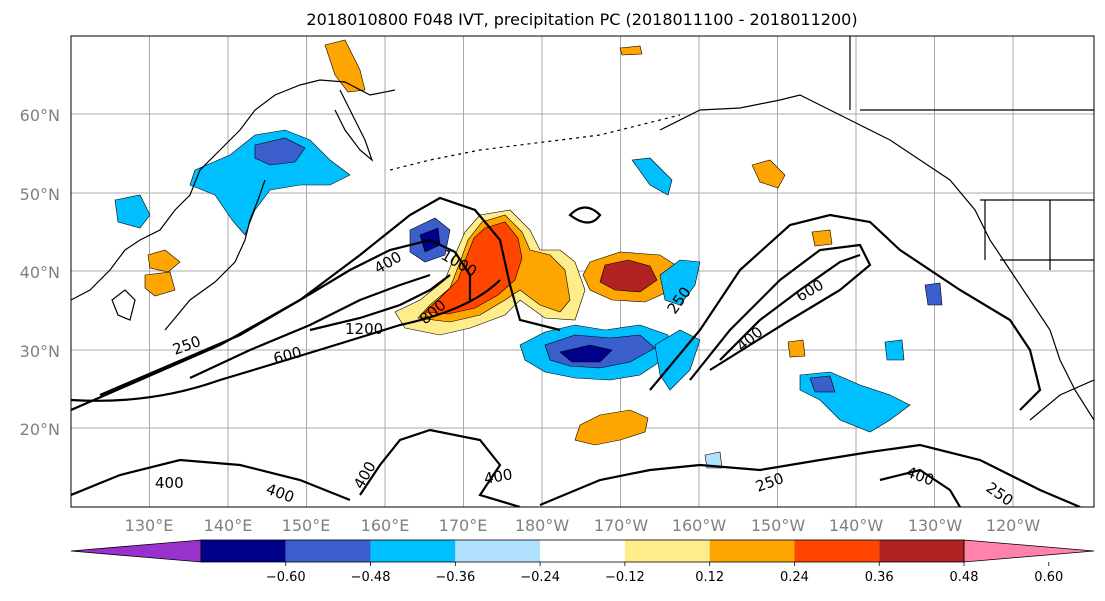 The image size is (1105, 601). What do you see at coordinates (215, 255) in the screenshot?
I see `japan` at bounding box center [215, 255].